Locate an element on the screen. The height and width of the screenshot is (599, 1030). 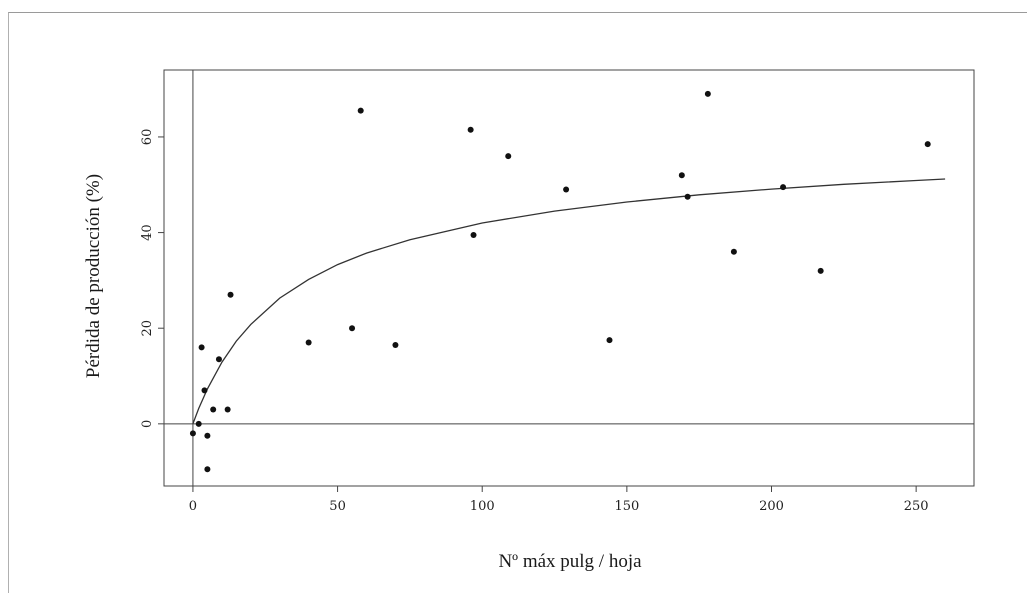
x-tick-label: 50 is located at coordinates (337, 506).